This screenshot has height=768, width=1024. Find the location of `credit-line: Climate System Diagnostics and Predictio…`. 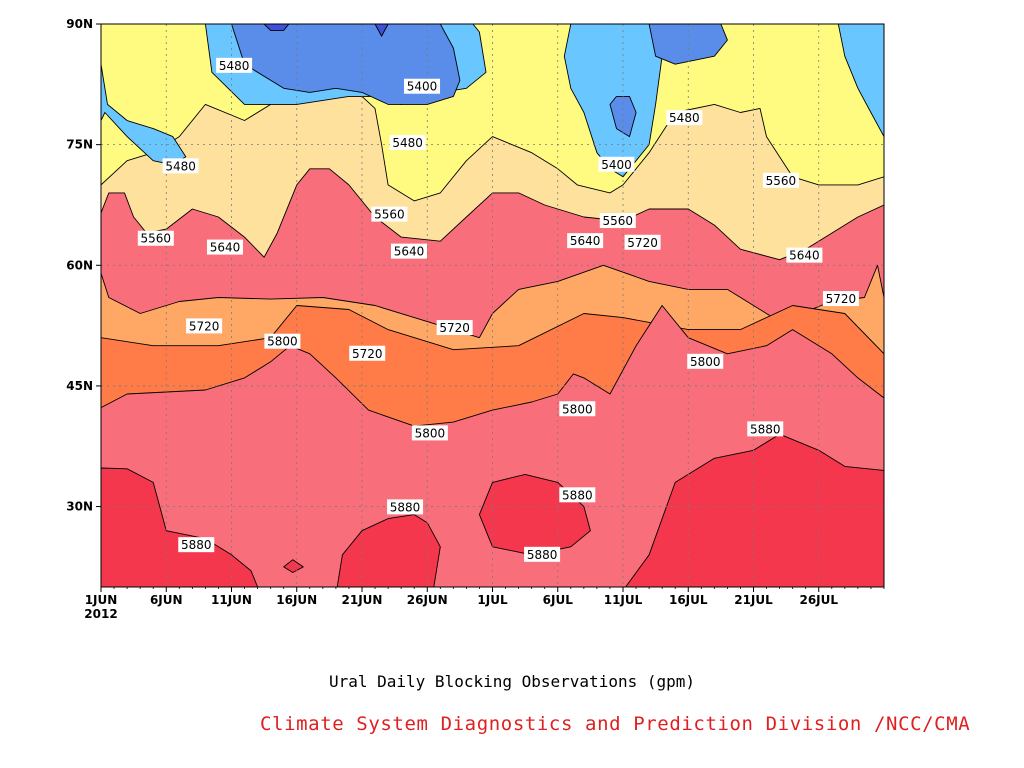

credit-line: Climate System Diagnostics and Predictio… is located at coordinates (615, 724).